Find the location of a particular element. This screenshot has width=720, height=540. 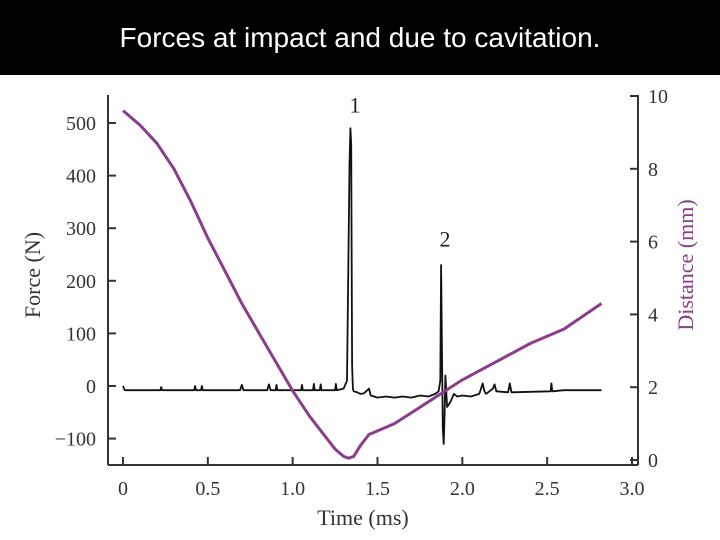

y-tick-label: 300 is located at coordinates (81, 229).